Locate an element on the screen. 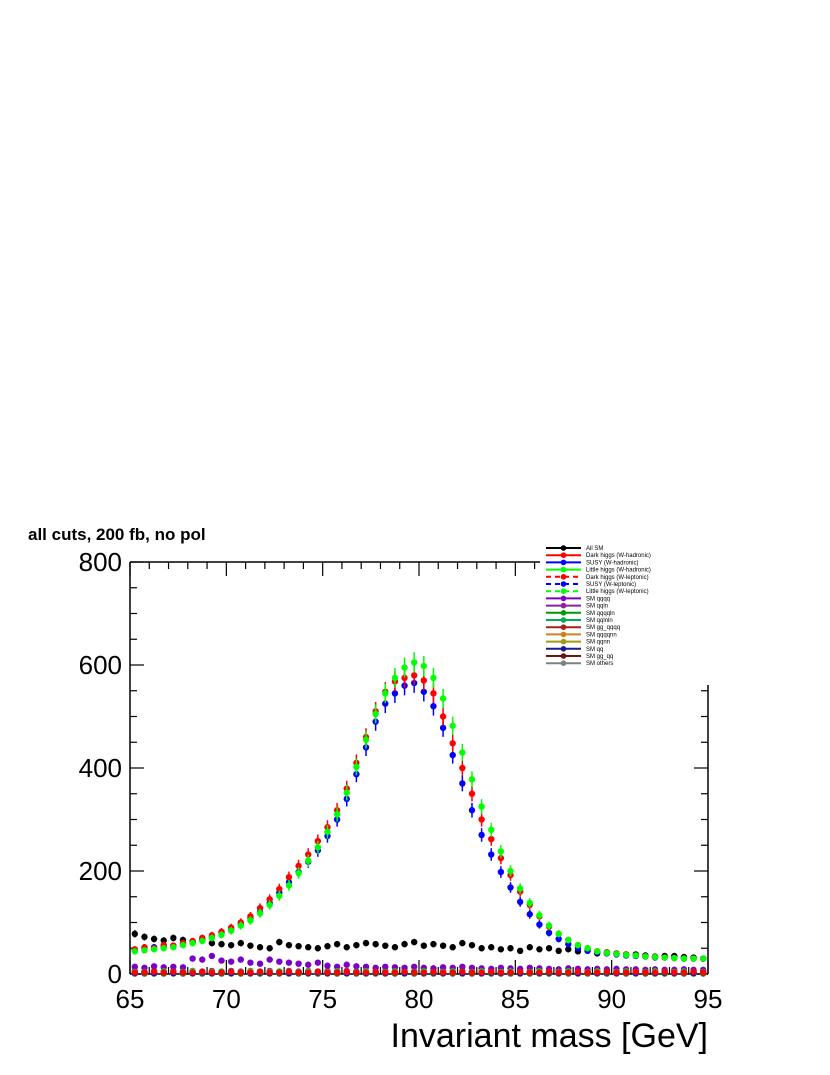 The width and height of the screenshot is (830, 1075). legend-item: SM qqqqln is located at coordinates (580, 613).